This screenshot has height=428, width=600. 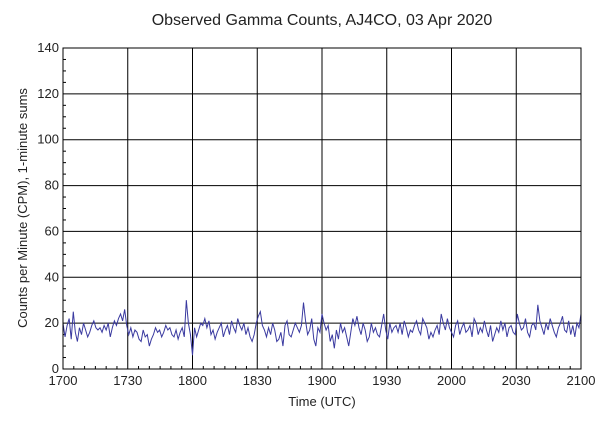 What do you see at coordinates (63, 380) in the screenshot?
I see `x-tick-label: 1700` at bounding box center [63, 380].